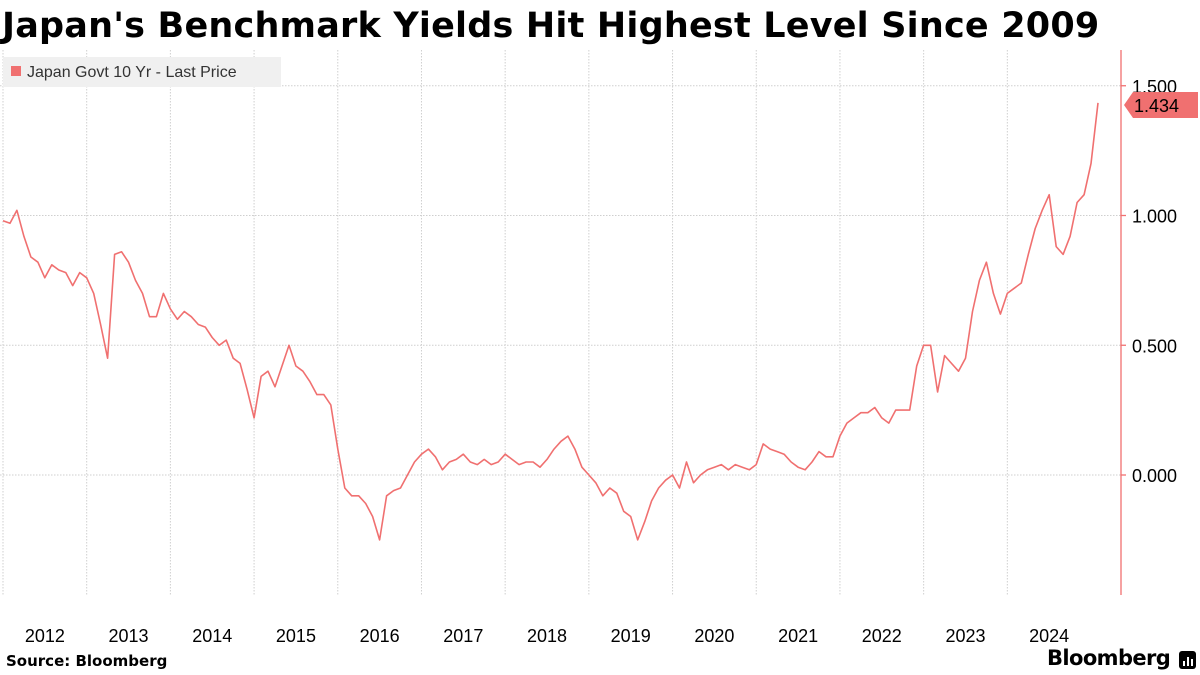 The height and width of the screenshot is (675, 1200). What do you see at coordinates (296, 636) in the screenshot?
I see `x-tick-label: 2015` at bounding box center [296, 636].